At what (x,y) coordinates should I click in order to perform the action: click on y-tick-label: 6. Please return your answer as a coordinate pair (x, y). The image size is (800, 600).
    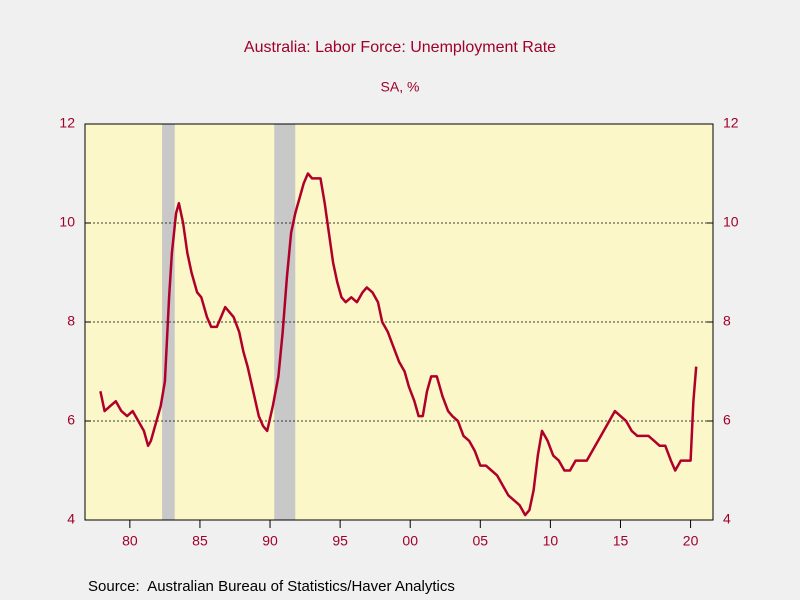
    Looking at the image, I should click on (71, 420).